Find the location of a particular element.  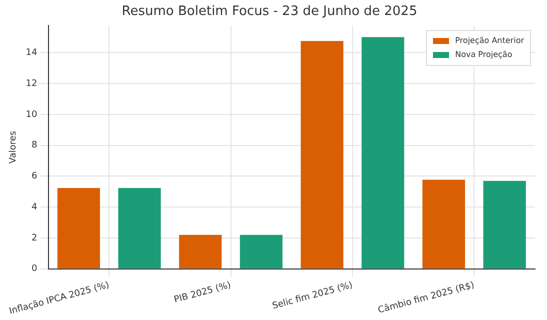

x-tick-label: PIB 2025 (%) is located at coordinates (202, 293).